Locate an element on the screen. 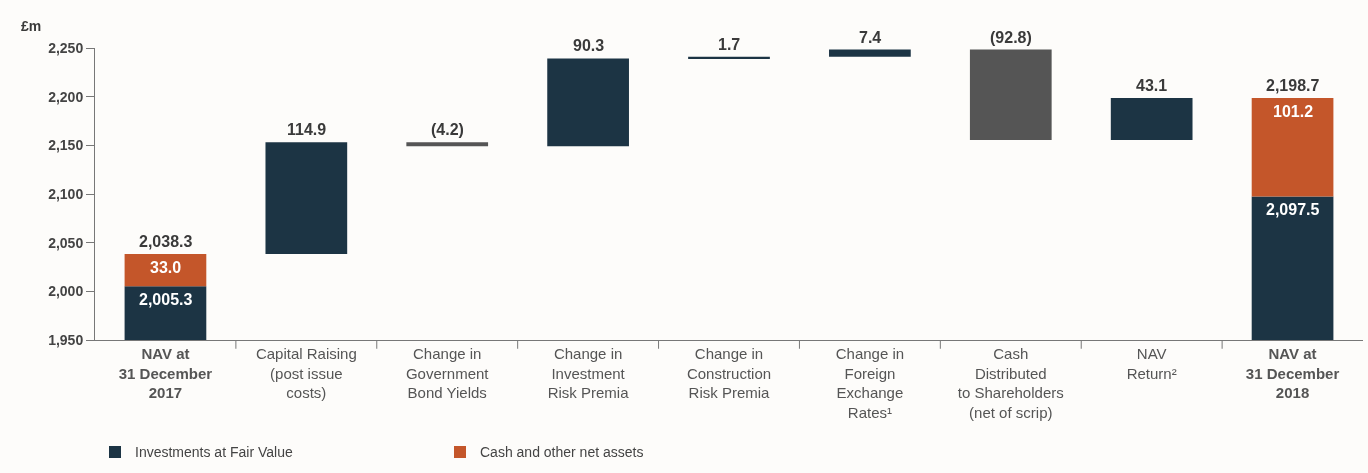 This screenshot has height=473, width=1368. data-label: 101.2 is located at coordinates (1293, 111).